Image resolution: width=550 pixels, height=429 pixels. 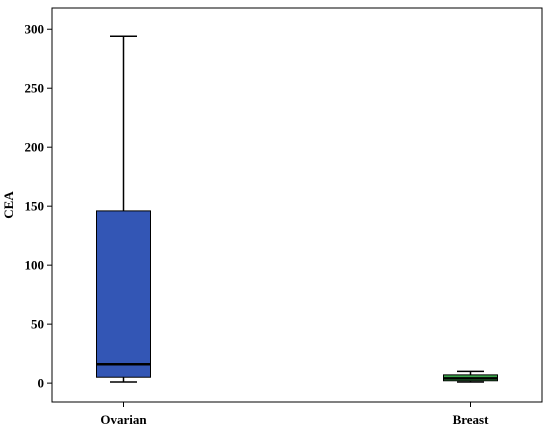 What do you see at coordinates (123, 209) in the screenshot?
I see `box-ovarian` at bounding box center [123, 209].